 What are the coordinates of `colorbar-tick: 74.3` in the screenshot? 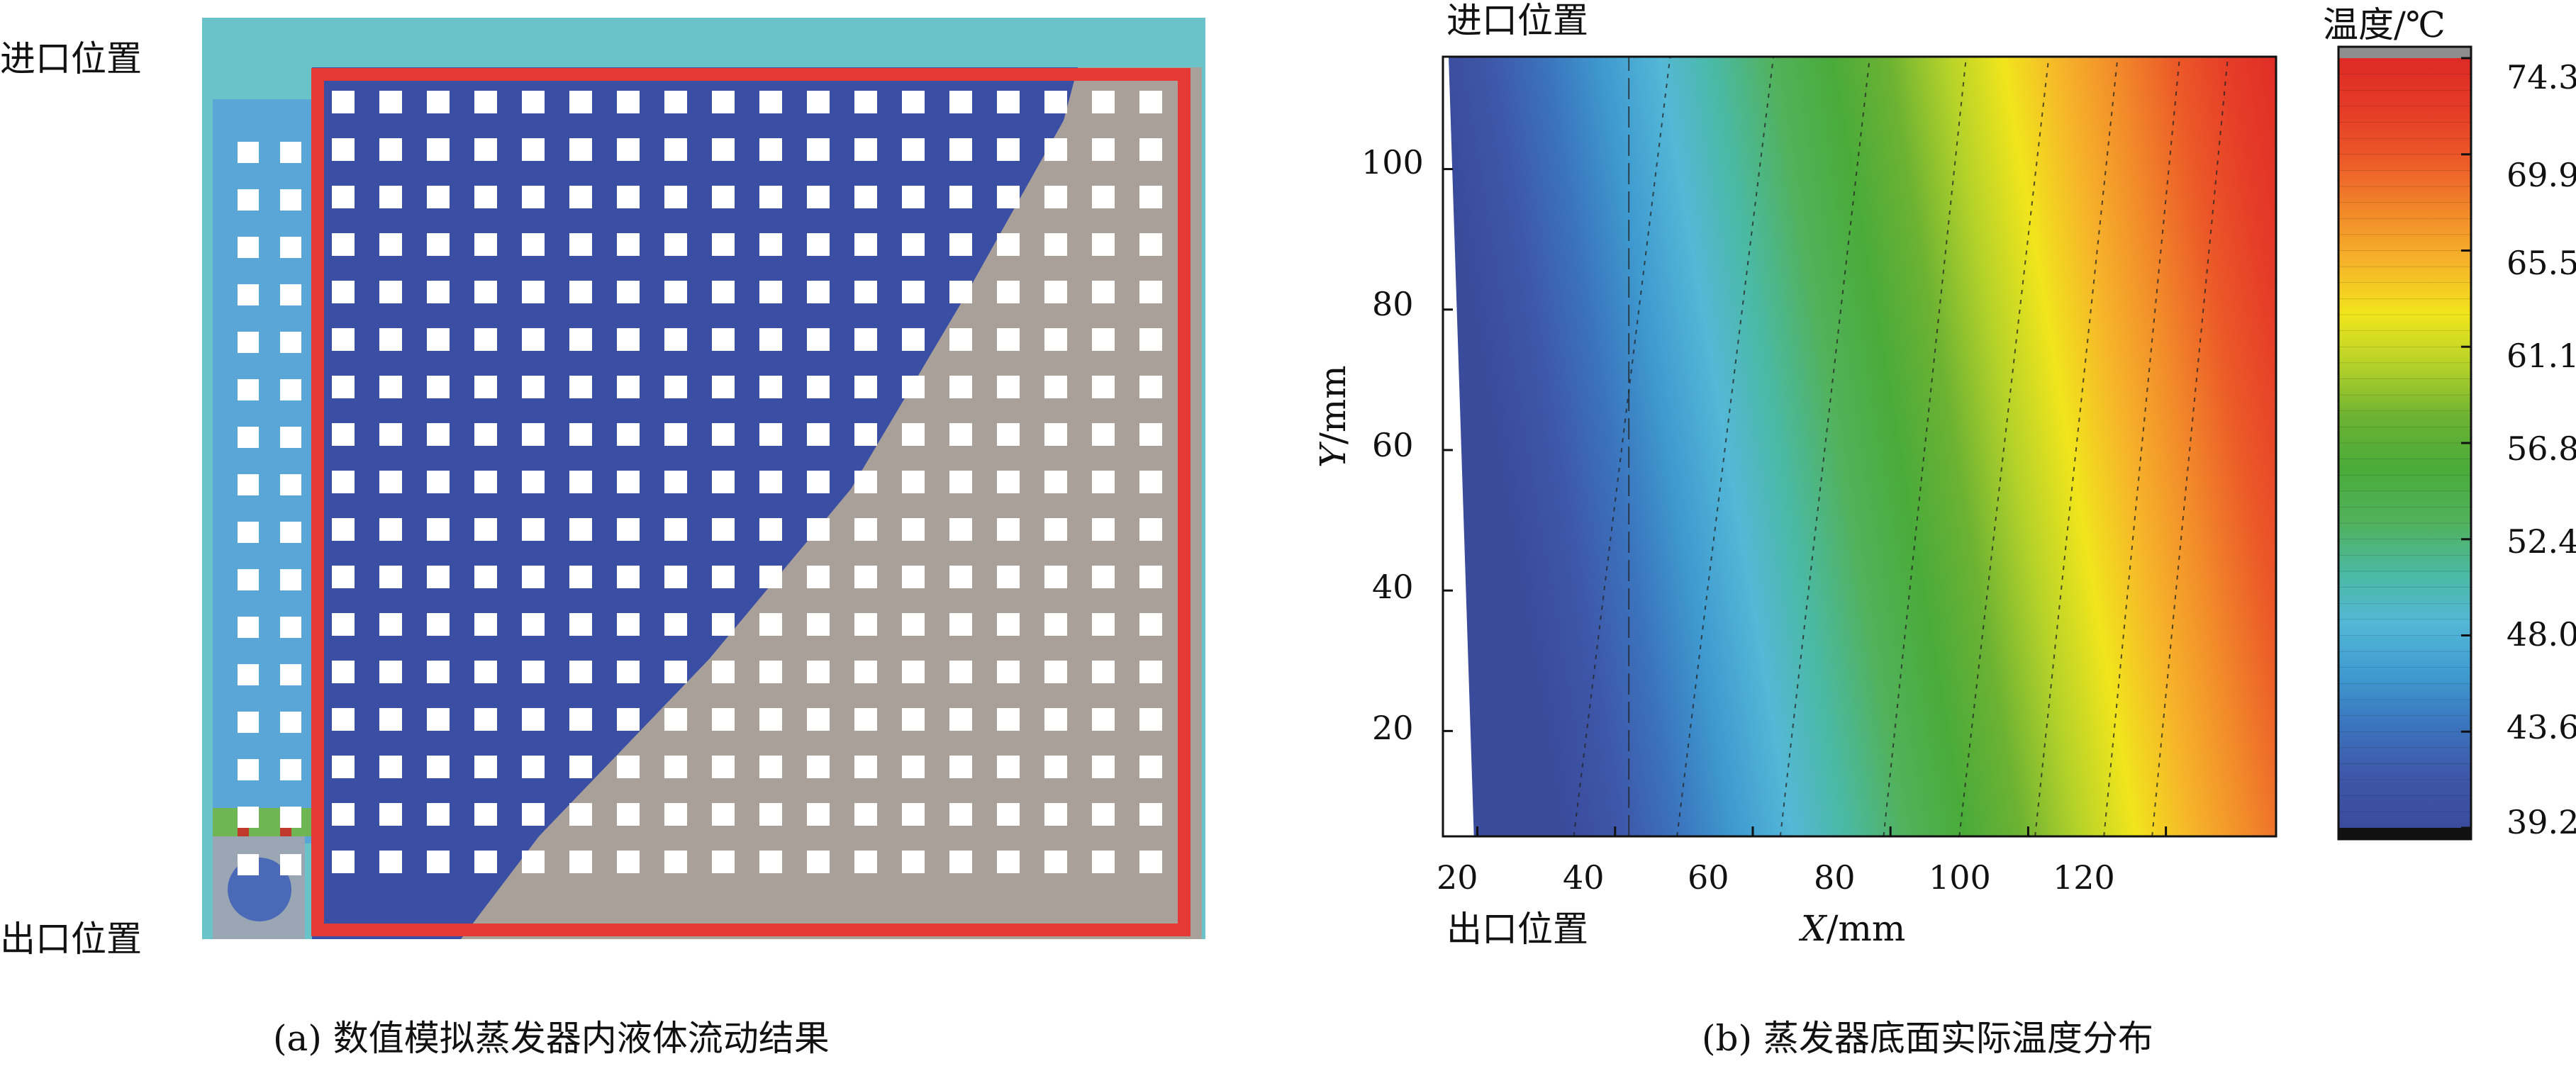 It's located at (2541, 77).